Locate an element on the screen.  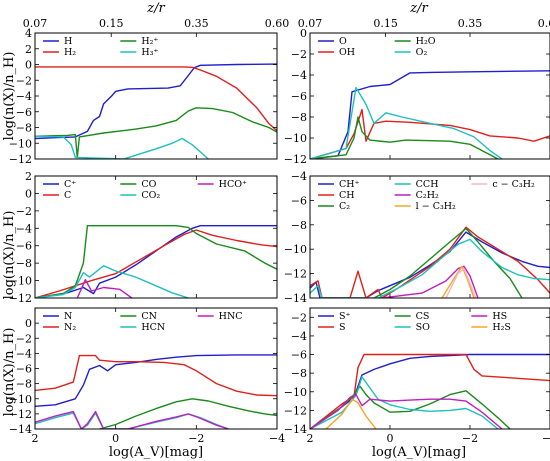
series-line-oh is located at coordinates (430, 133).